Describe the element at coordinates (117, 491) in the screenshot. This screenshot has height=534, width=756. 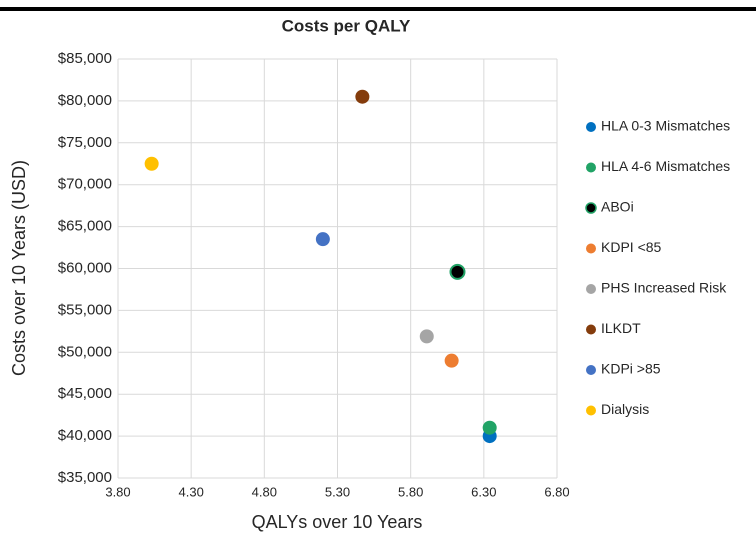
I see `x-tick-label: 3.80` at that location.